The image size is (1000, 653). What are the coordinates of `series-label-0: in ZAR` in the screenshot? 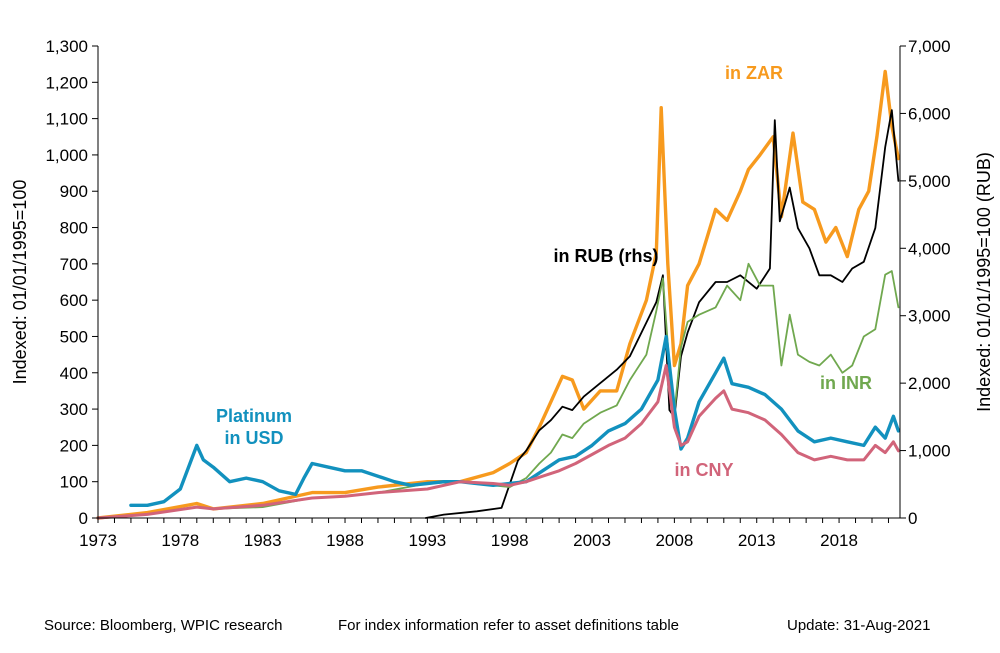 It's located at (754, 73).